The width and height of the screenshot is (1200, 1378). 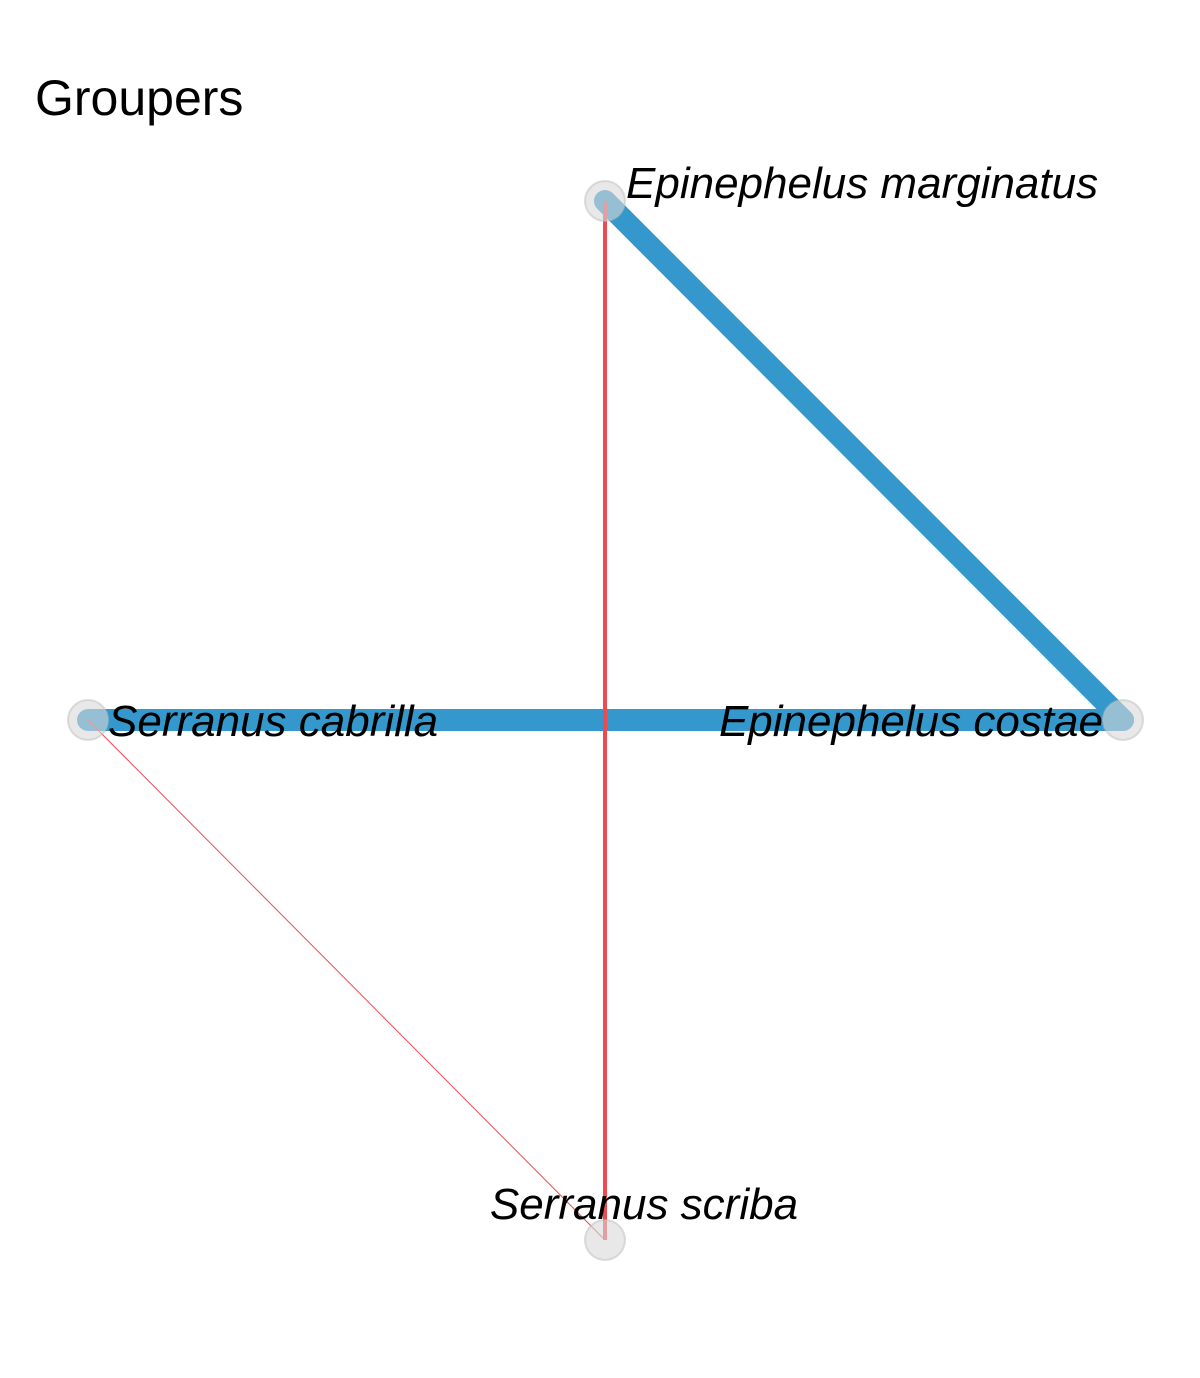 What do you see at coordinates (911, 721) in the screenshot?
I see `label-epinephelus-costae: Epinephelus costae` at bounding box center [911, 721].